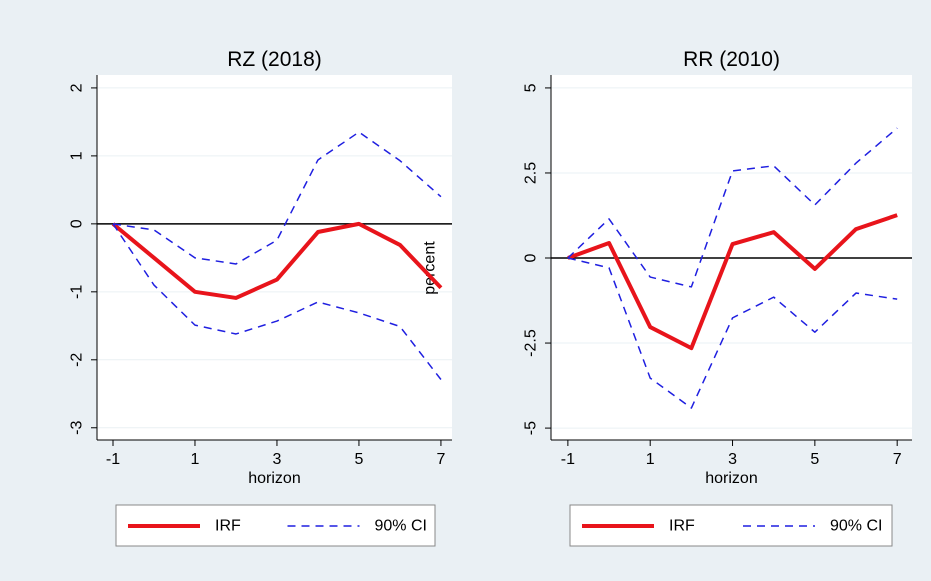 The height and width of the screenshot is (581, 931). What do you see at coordinates (731, 59) in the screenshot?
I see `chart-title: RR (2010)` at bounding box center [731, 59].